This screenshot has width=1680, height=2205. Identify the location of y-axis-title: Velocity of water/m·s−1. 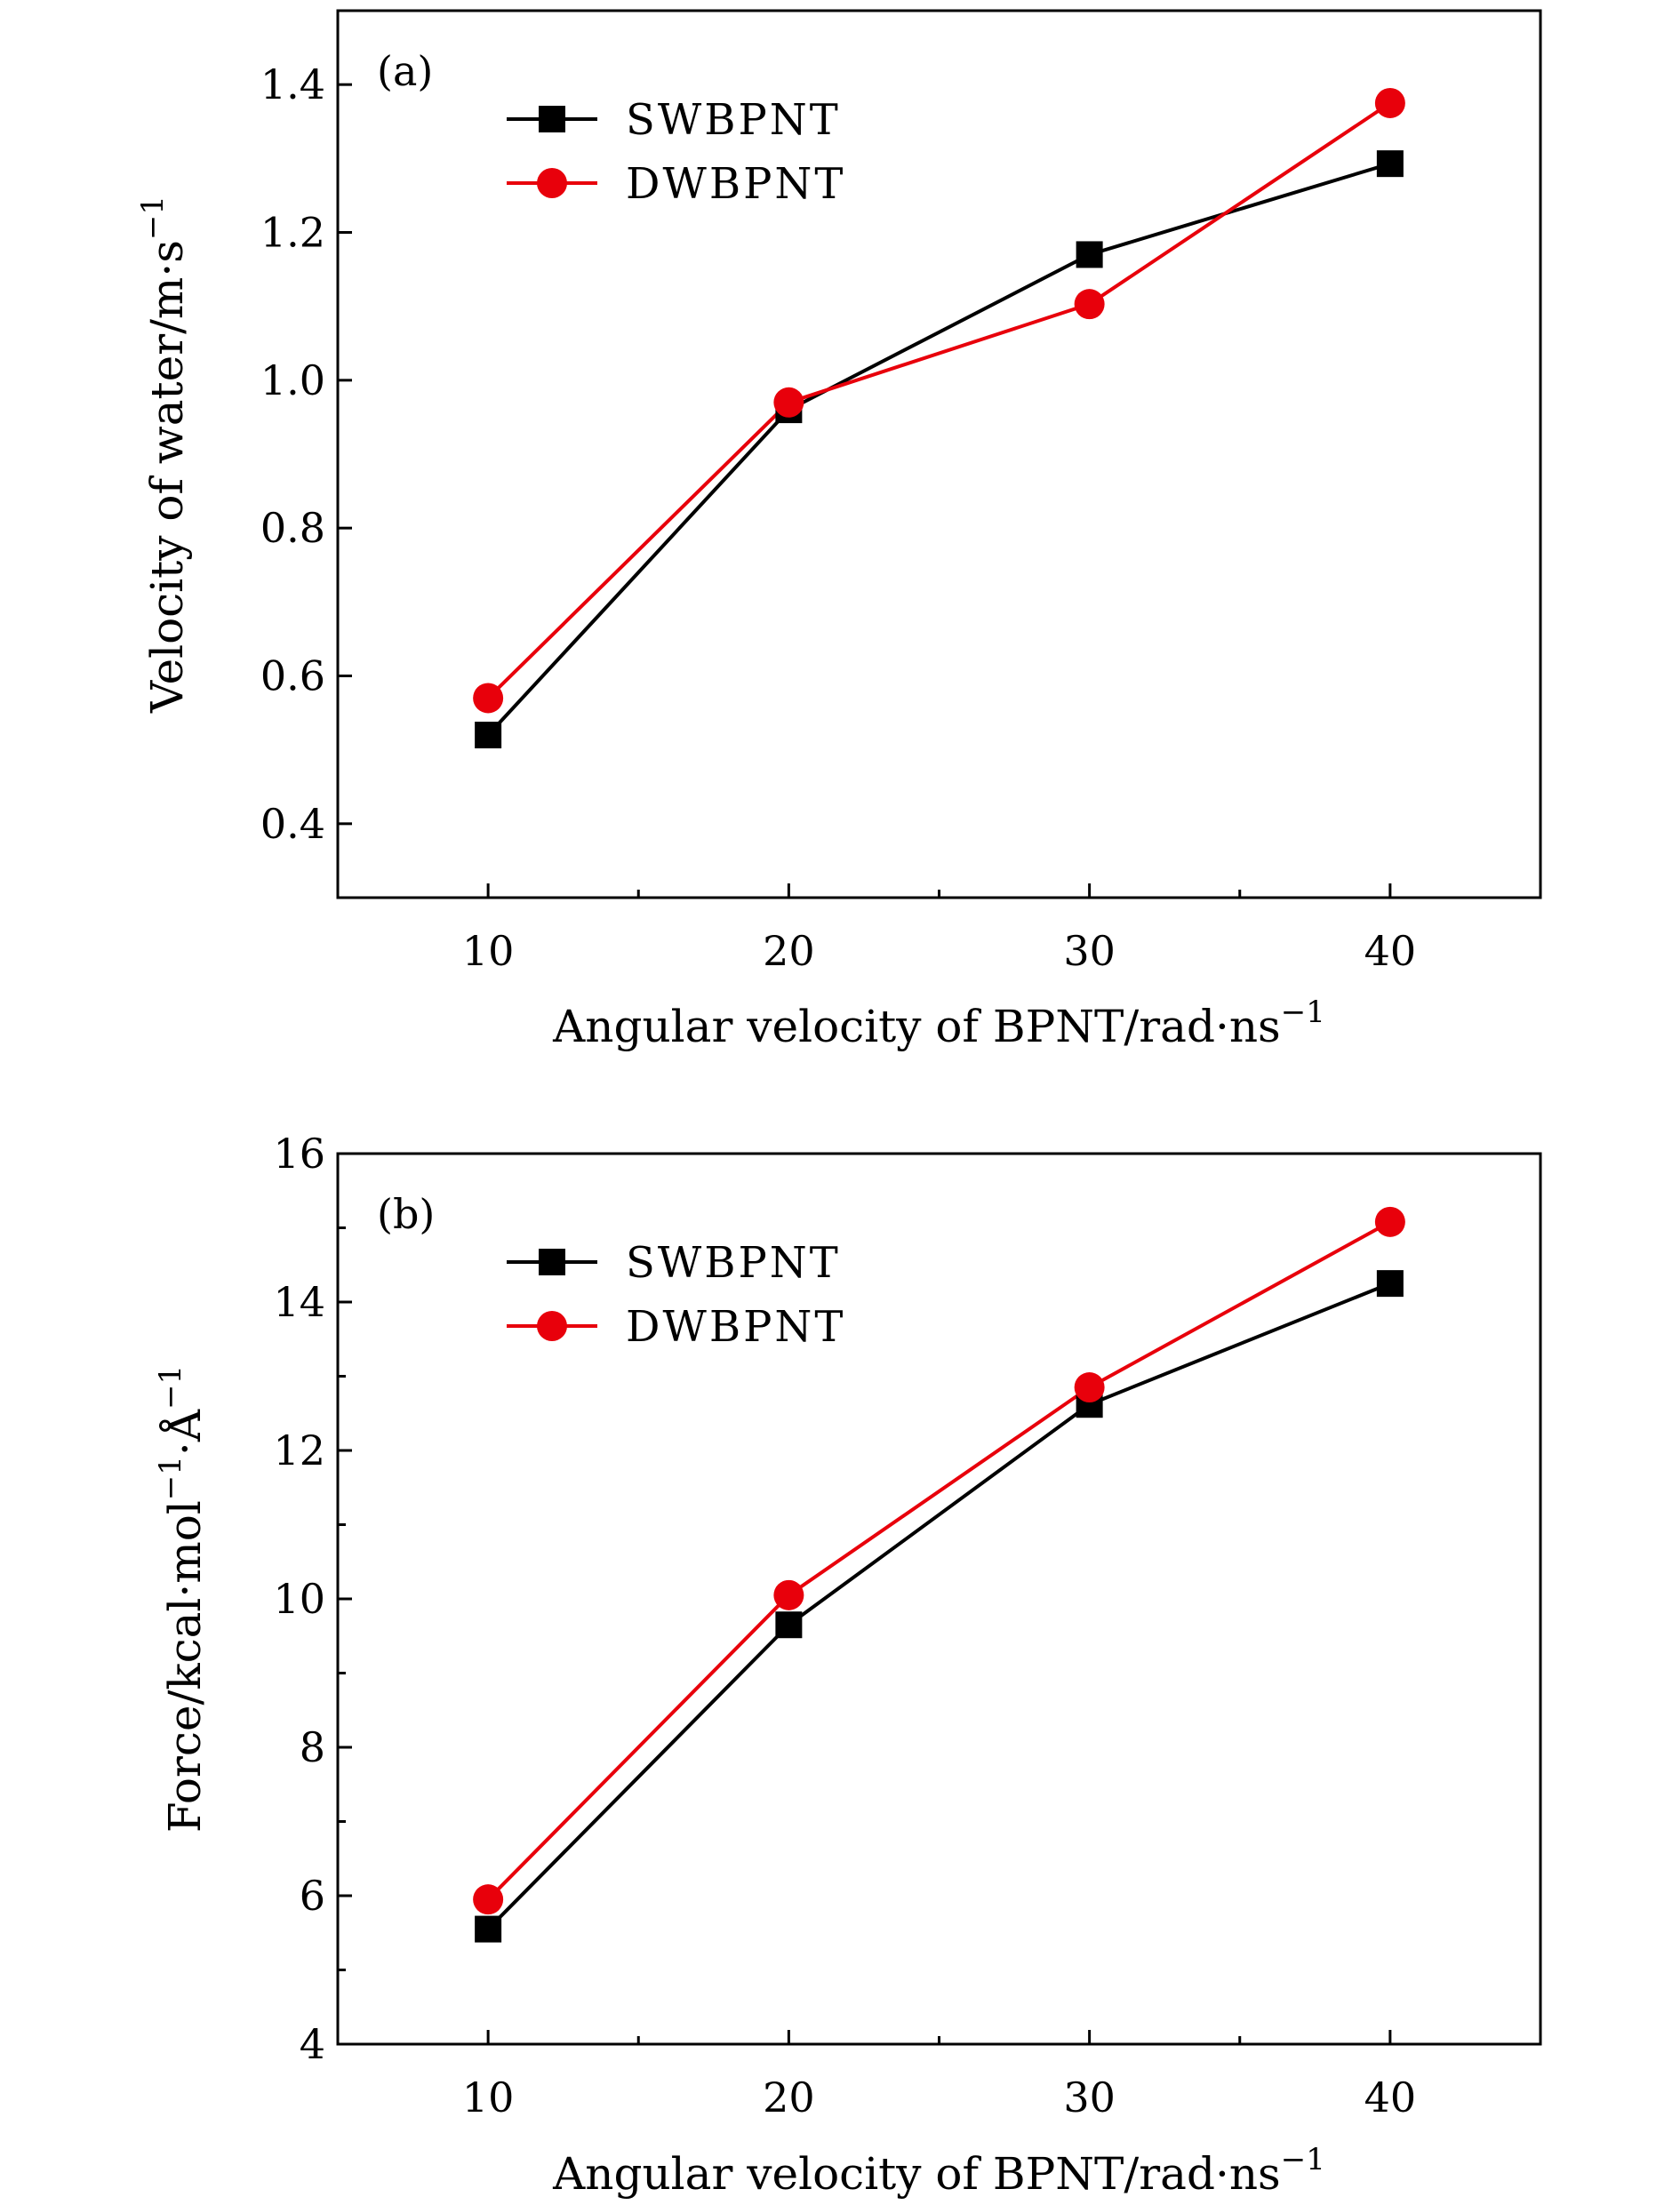
(164, 455).